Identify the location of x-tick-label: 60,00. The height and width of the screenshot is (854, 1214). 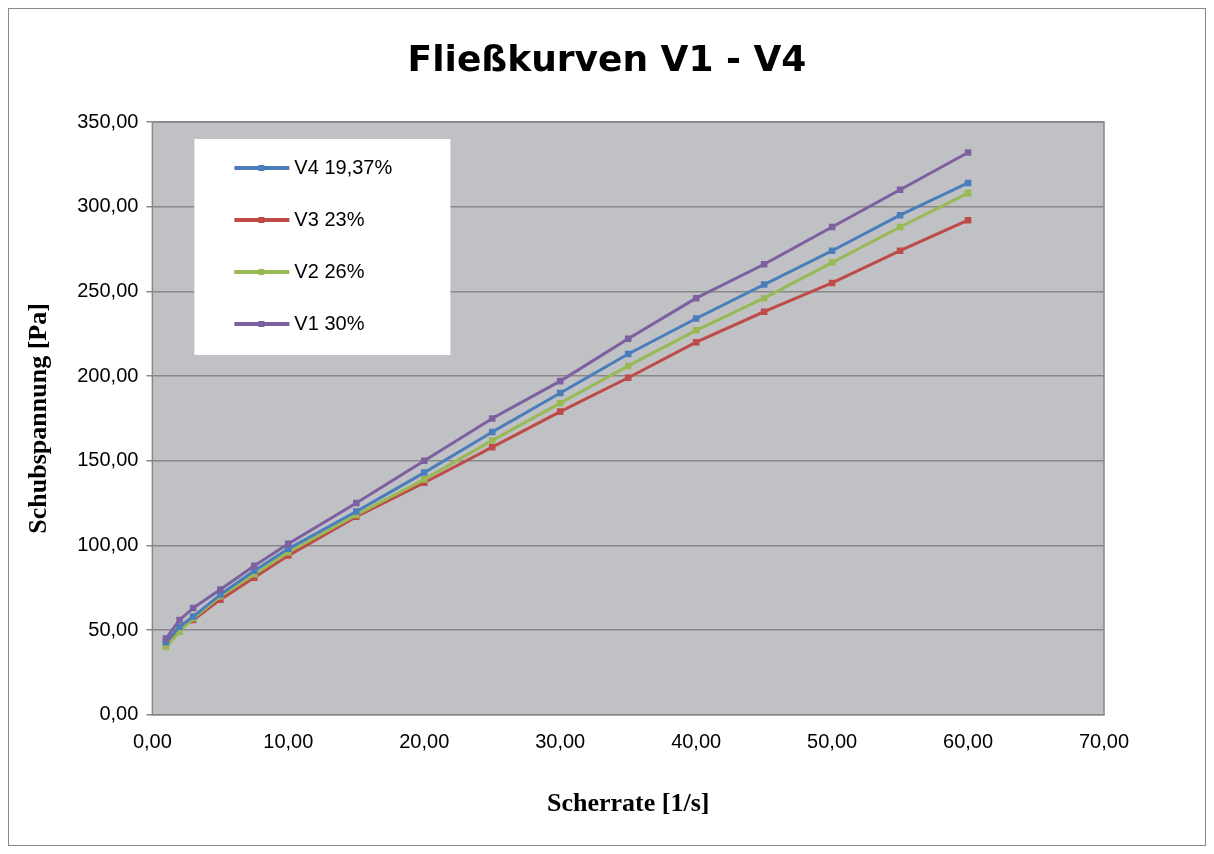
(968, 741).